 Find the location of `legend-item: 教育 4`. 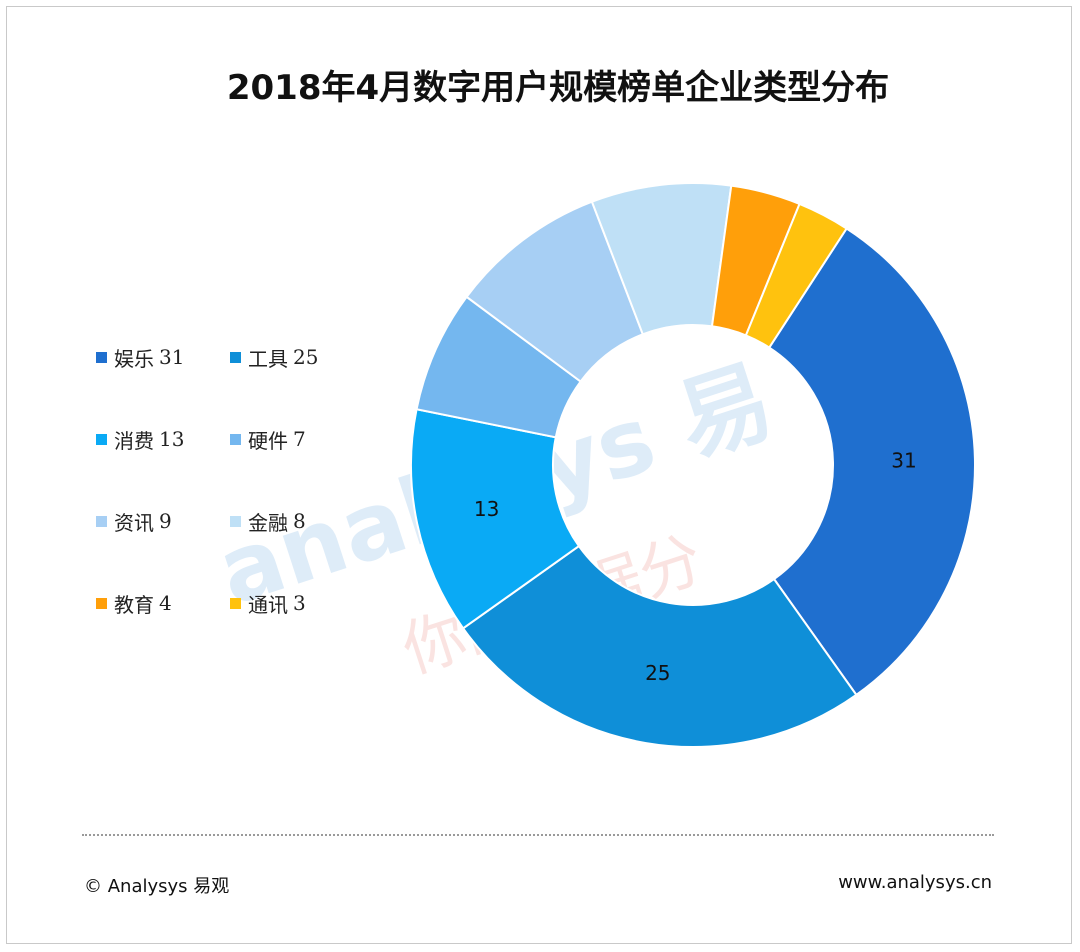

legend-item: 教育 4 is located at coordinates (163, 603).